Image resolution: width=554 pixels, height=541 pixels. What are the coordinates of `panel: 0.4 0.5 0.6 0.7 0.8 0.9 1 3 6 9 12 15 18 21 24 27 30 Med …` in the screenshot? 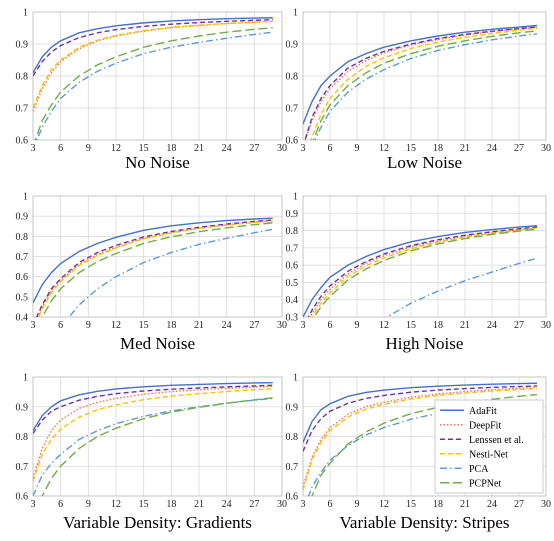 It's located at (152, 273).